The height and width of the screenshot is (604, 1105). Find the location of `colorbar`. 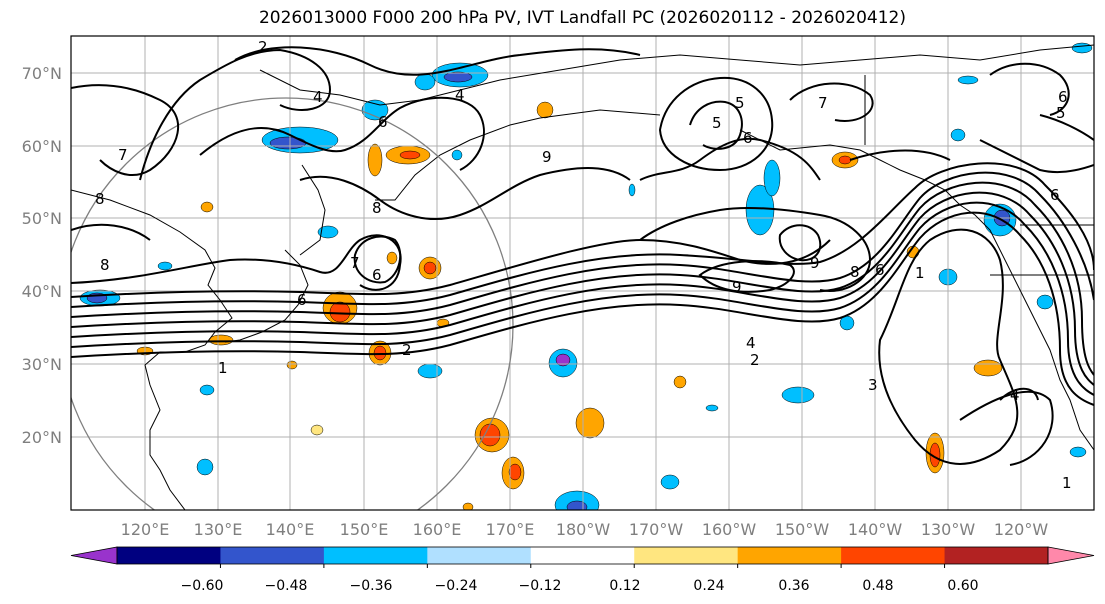

colorbar is located at coordinates (582, 557).